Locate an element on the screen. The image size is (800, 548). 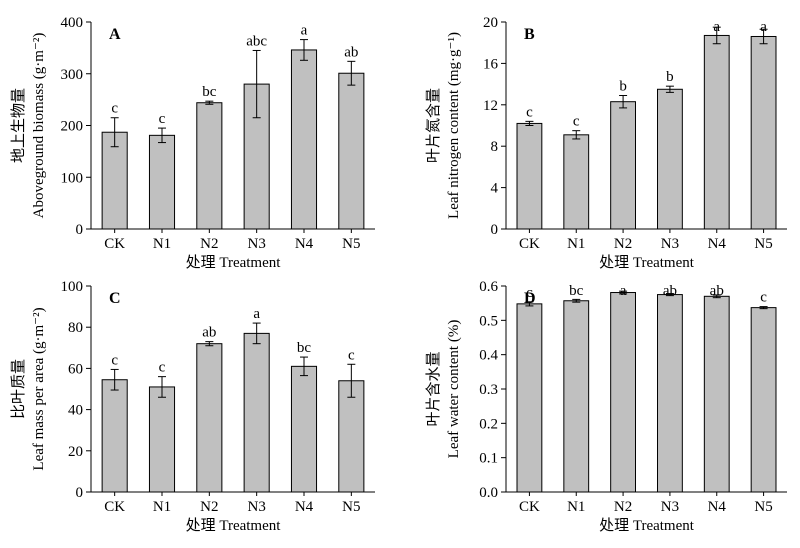
bar-ck is located at coordinates (114, 180).